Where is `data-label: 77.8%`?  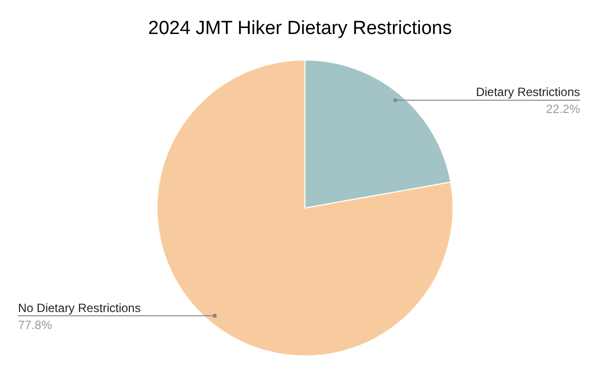
data-label: 77.8% is located at coordinates (35, 325).